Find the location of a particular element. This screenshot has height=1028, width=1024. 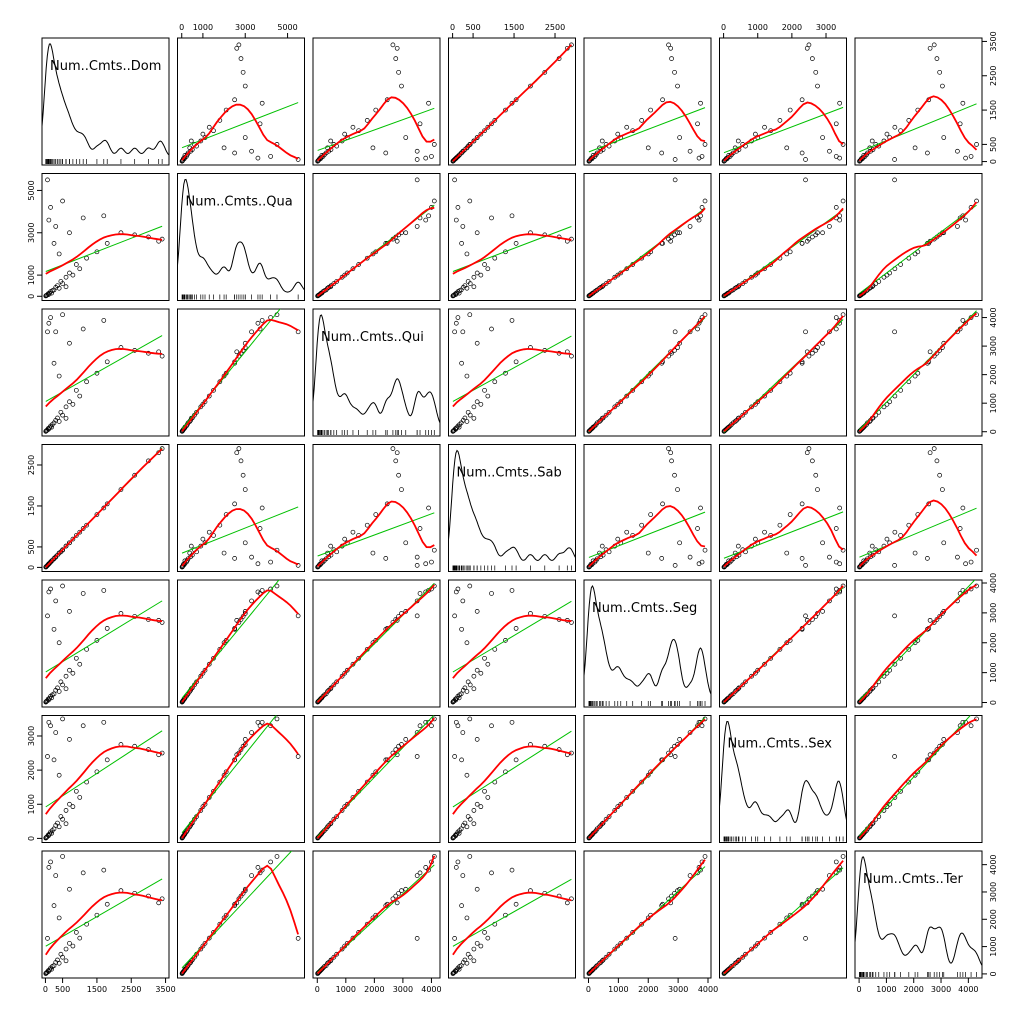

x-tick-label: 500 is located at coordinates (472, 27).